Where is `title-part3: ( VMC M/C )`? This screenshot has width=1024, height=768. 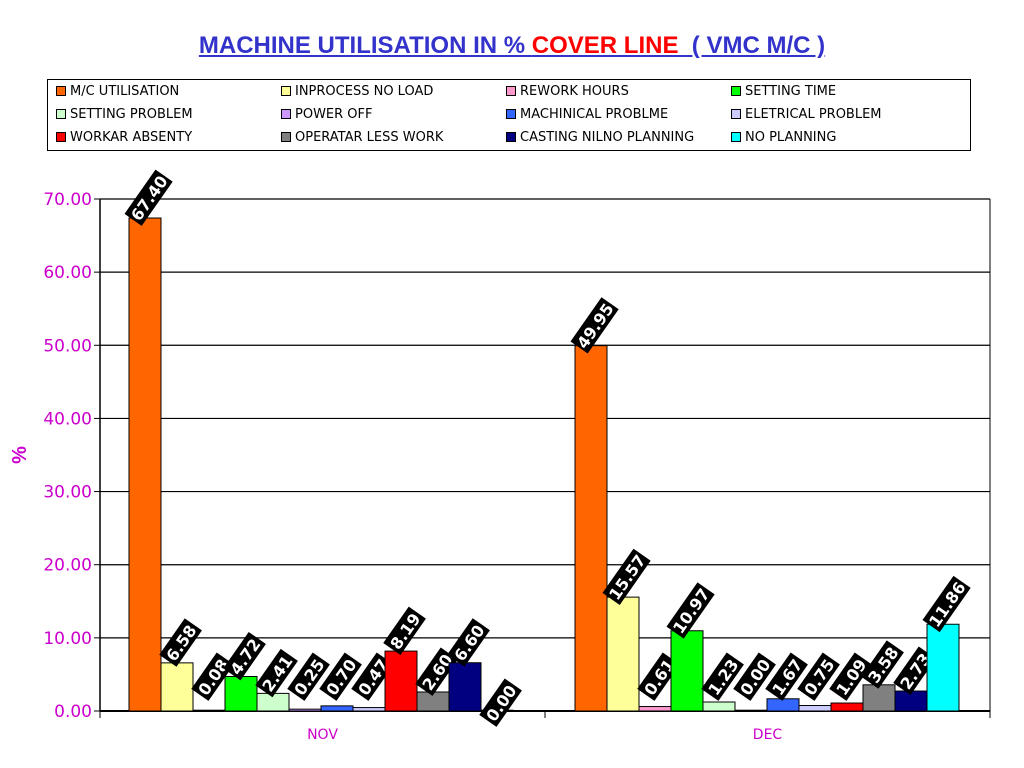 title-part3: ( VMC M/C ) is located at coordinates (755, 45).